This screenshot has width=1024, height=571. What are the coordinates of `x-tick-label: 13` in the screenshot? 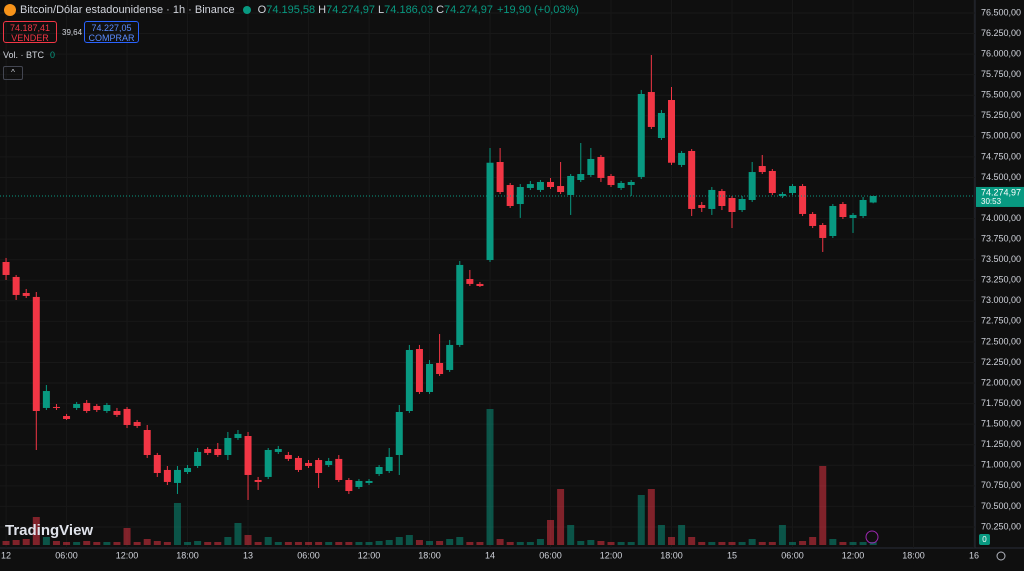 It's located at (248, 555).